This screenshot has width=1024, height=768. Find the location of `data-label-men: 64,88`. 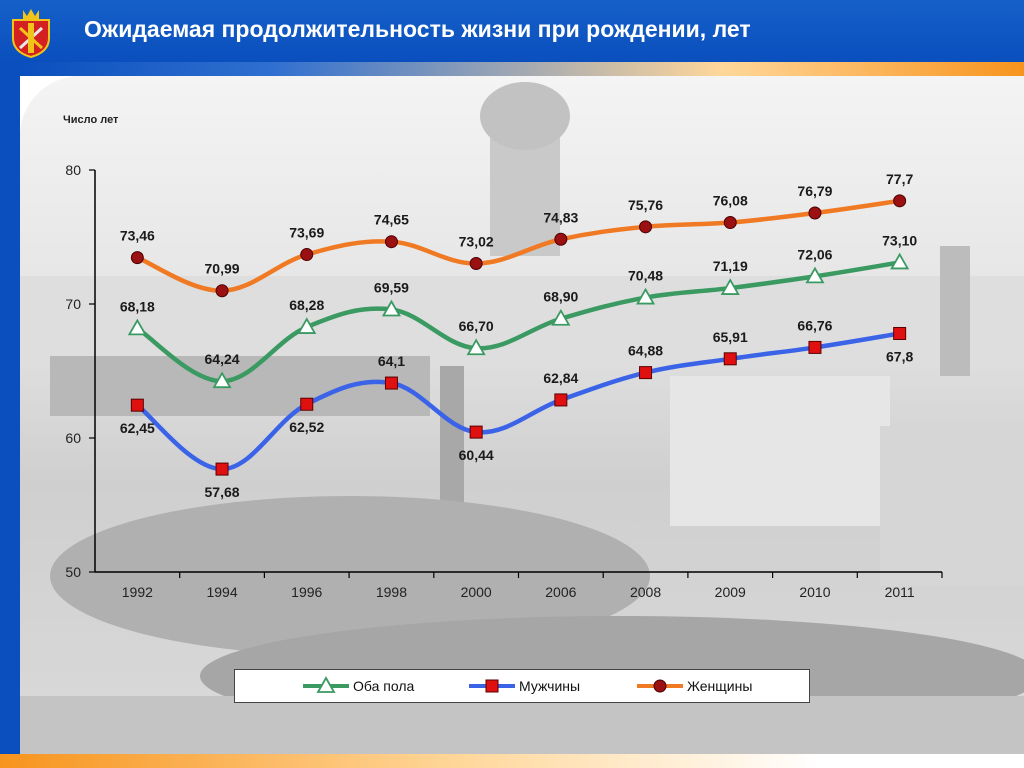

data-label-men: 64,88 is located at coordinates (645, 351).